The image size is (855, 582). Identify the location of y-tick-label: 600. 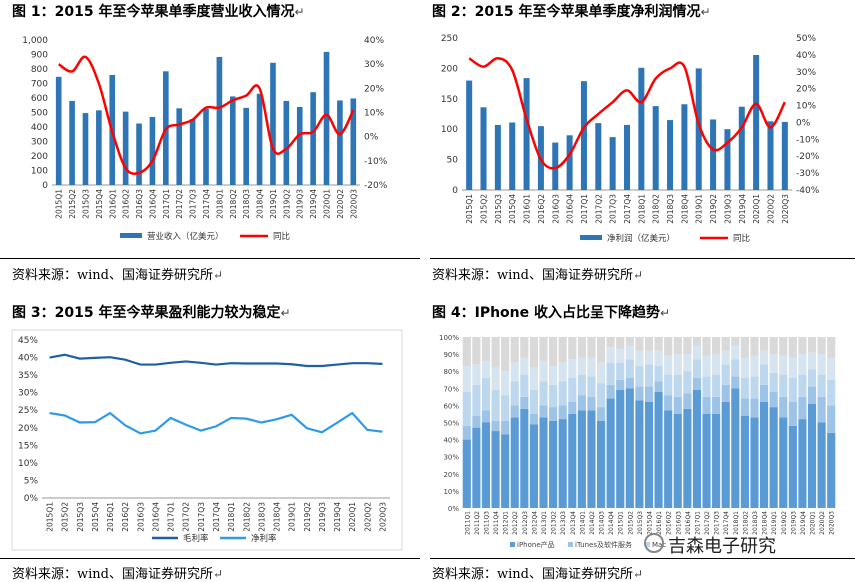
(39, 99).